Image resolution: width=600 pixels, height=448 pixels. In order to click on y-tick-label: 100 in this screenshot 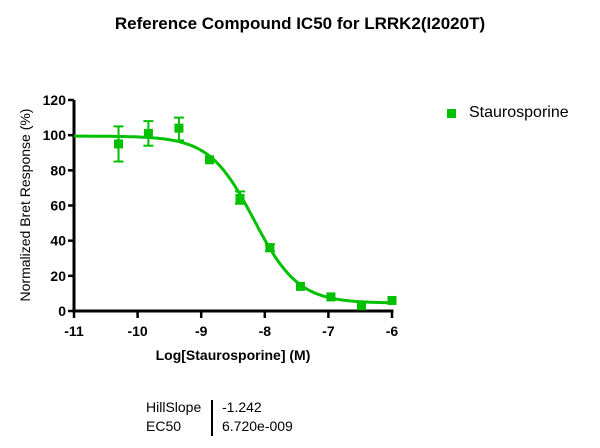, I will do `click(55, 135)`.